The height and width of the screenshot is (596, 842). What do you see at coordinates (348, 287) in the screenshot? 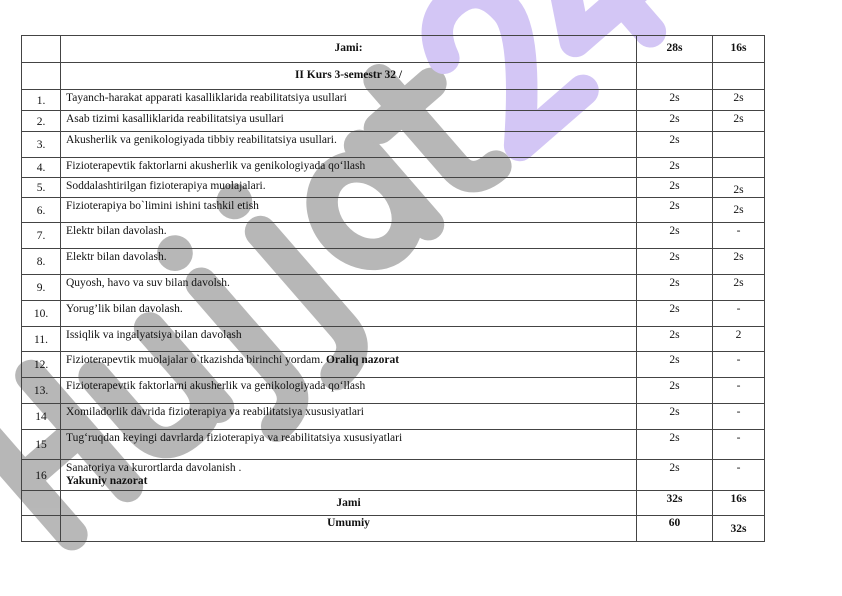
I see `topic-cell: Quyosh, havo va suv bilan davolsh.` at bounding box center [348, 287].